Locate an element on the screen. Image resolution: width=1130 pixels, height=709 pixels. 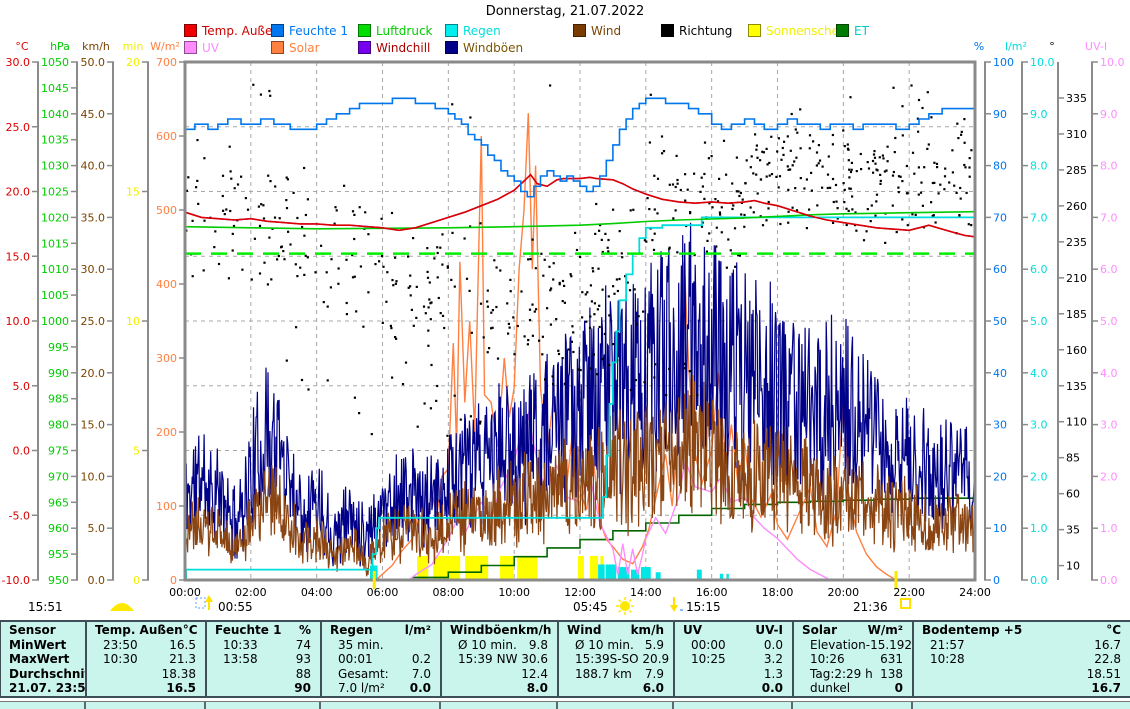
cell-time: 15:39 is located at coordinates (592, 659).